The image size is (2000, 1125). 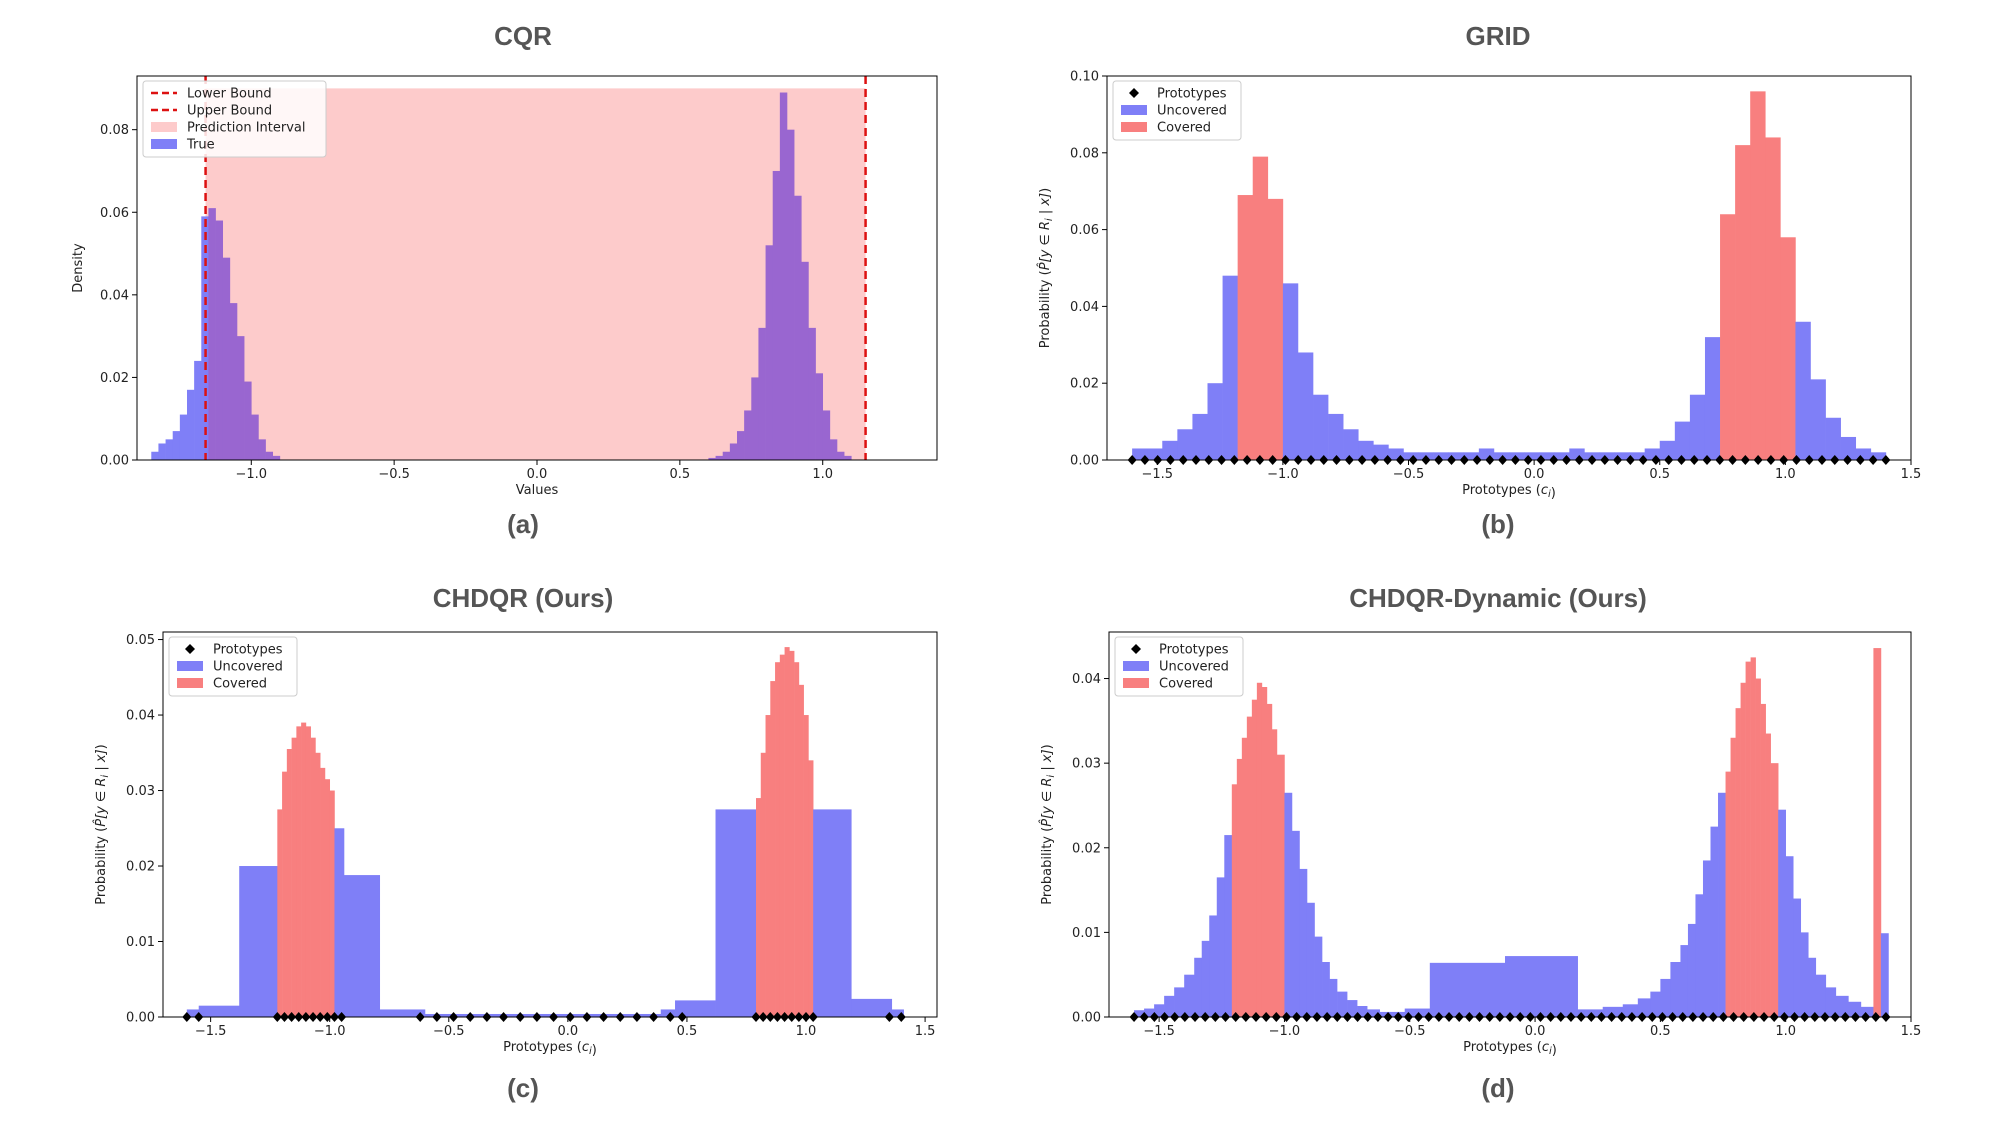 I want to click on y-axis-label: Density, so click(x=78, y=268).